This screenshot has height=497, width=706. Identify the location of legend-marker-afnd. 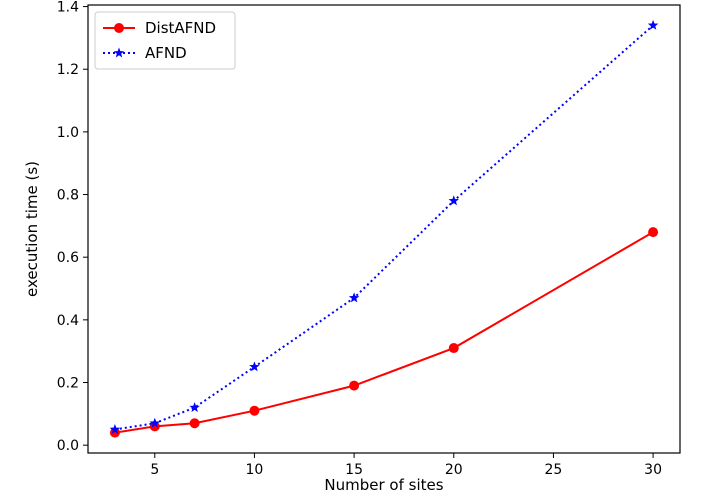
(119, 52).